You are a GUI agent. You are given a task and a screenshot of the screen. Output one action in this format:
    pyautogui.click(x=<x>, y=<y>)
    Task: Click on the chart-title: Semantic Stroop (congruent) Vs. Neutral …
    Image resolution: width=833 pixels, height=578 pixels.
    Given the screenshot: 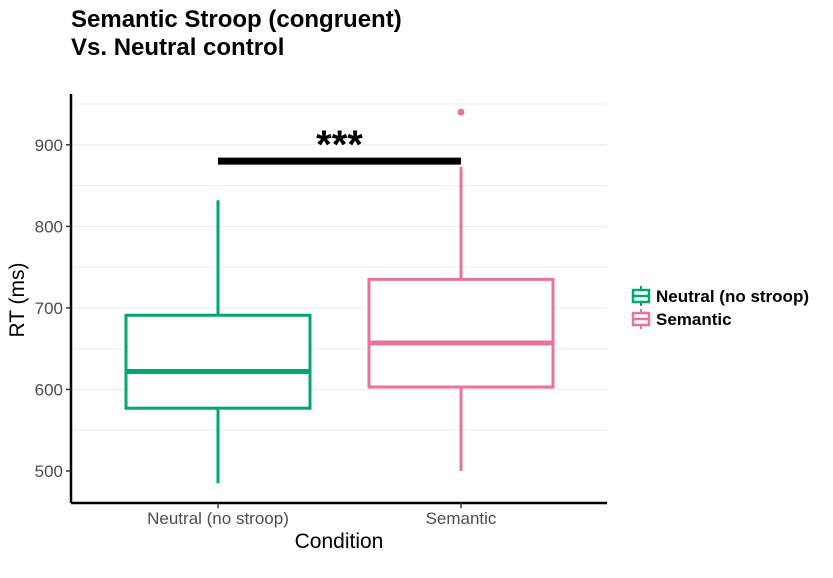 What is the action you would take?
    pyautogui.click(x=236, y=34)
    